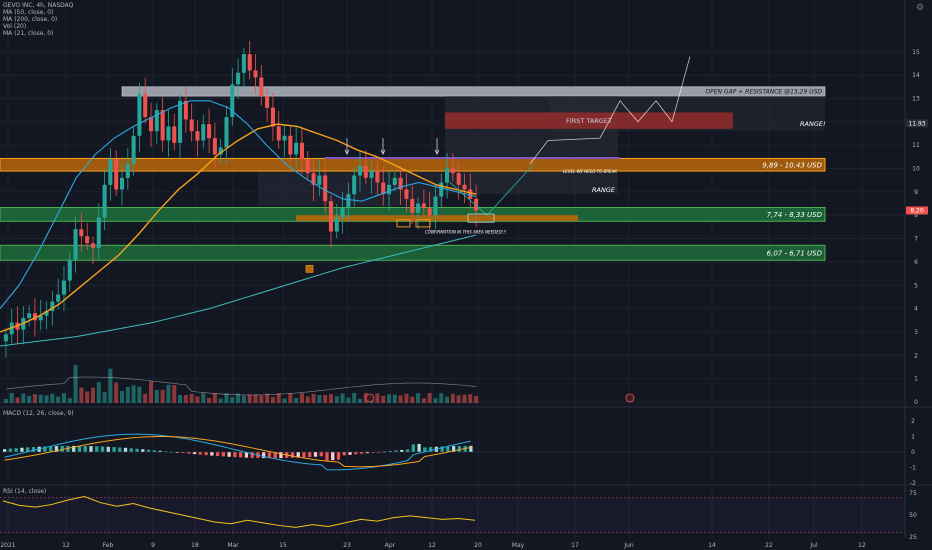 This screenshot has width=932, height=550. Describe the element at coordinates (792, 165) in the screenshot. I see `zone-resistance-label: 9,89 - 10,43 USD` at that location.